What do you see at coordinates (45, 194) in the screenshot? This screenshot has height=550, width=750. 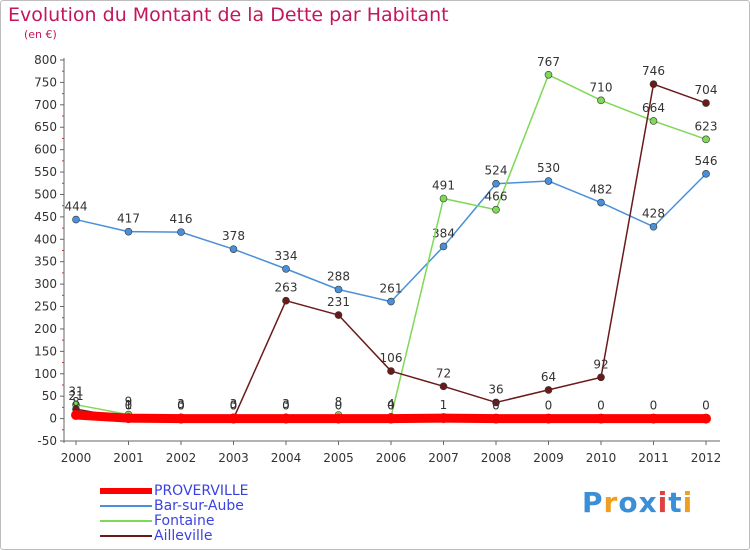 I see `y-tick-label: 500` at bounding box center [45, 194].